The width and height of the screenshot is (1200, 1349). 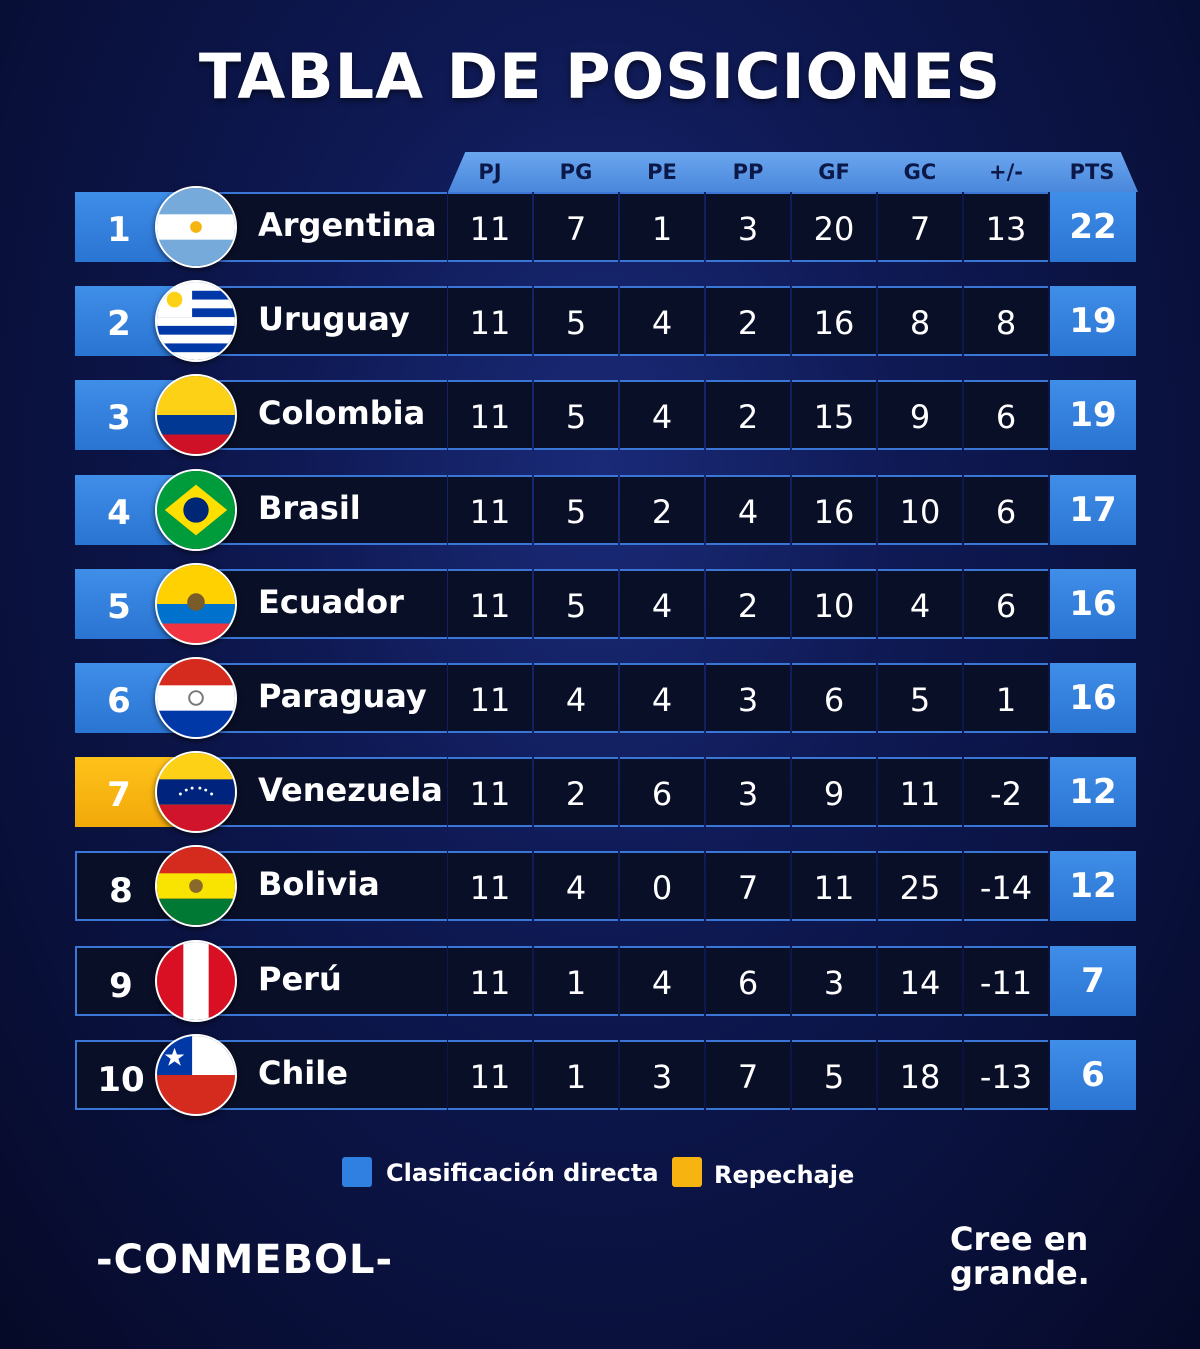 What do you see at coordinates (748, 509) in the screenshot?
I see `stat-cell-pp: 4` at bounding box center [748, 509].